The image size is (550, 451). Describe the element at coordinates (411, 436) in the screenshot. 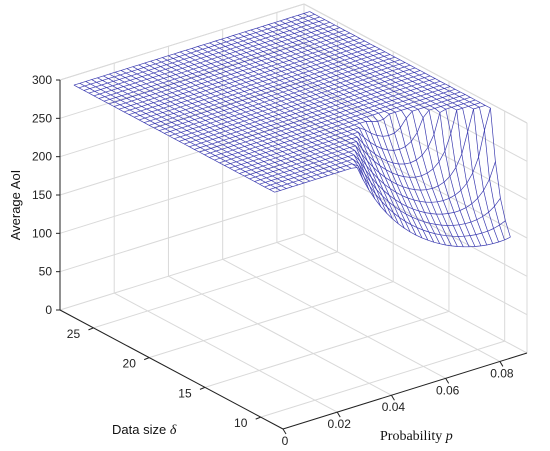

I see `x-axis-label-text: Probability` at that location.